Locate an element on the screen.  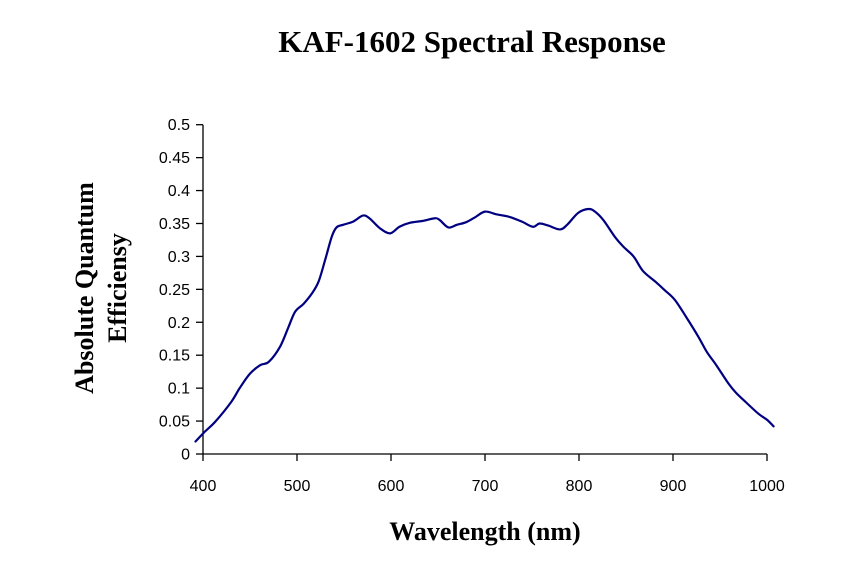
x-tick-label: 700 is located at coordinates (485, 486).